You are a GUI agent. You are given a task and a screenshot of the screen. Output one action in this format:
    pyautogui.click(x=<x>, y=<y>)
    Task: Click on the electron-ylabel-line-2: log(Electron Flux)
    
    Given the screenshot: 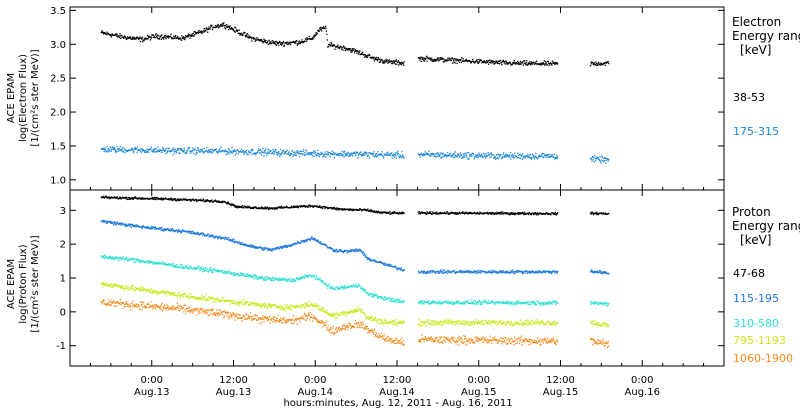 What is the action you would take?
    pyautogui.click(x=23, y=98)
    